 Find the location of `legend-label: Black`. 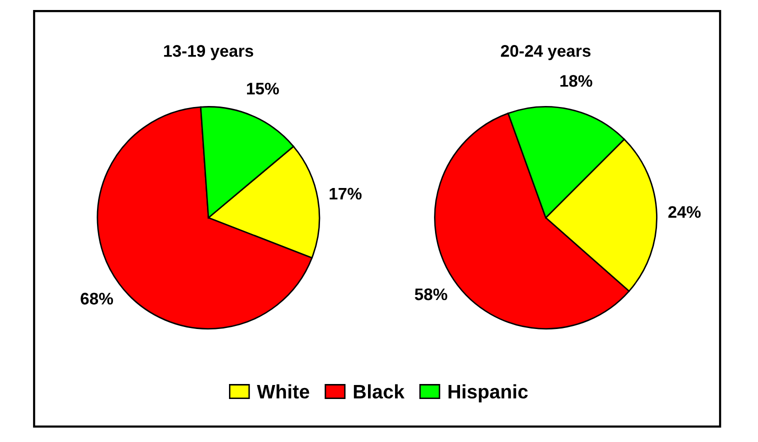

legend-label: Black is located at coordinates (379, 391).